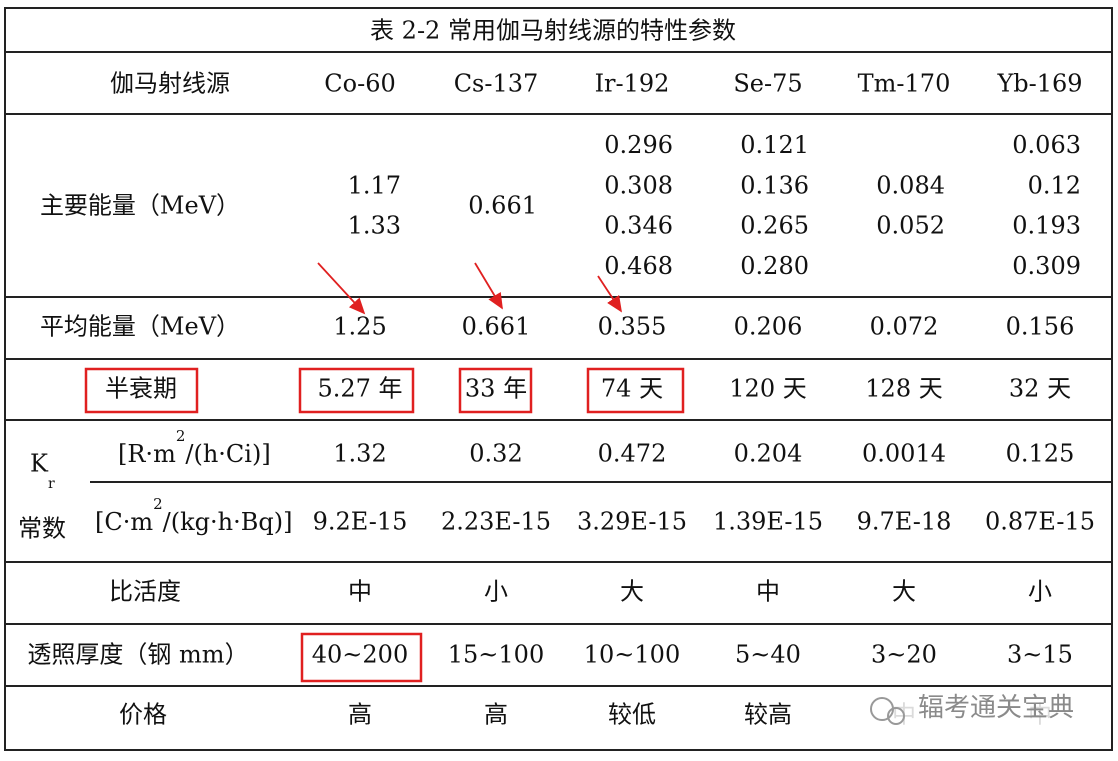 The height and width of the screenshot is (761, 1118). What do you see at coordinates (632, 522) in the screenshot?
I see `cell: 3.29E-15` at bounding box center [632, 522].